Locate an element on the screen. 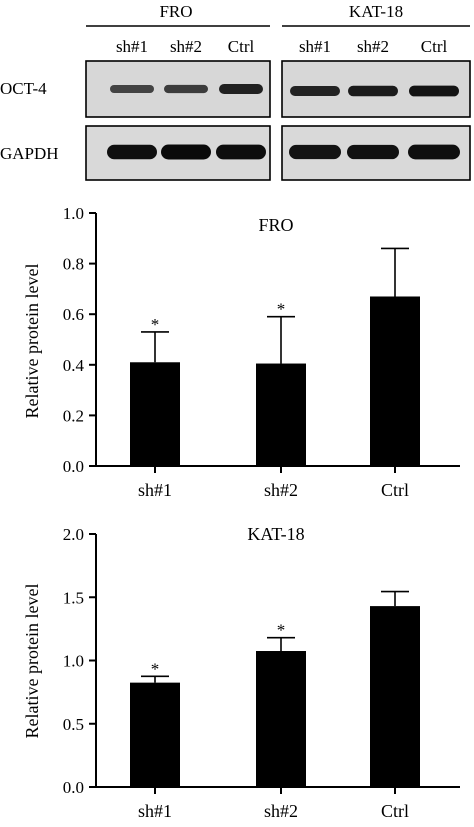 The image size is (474, 827). chart-title: KAT-18 is located at coordinates (275, 534).